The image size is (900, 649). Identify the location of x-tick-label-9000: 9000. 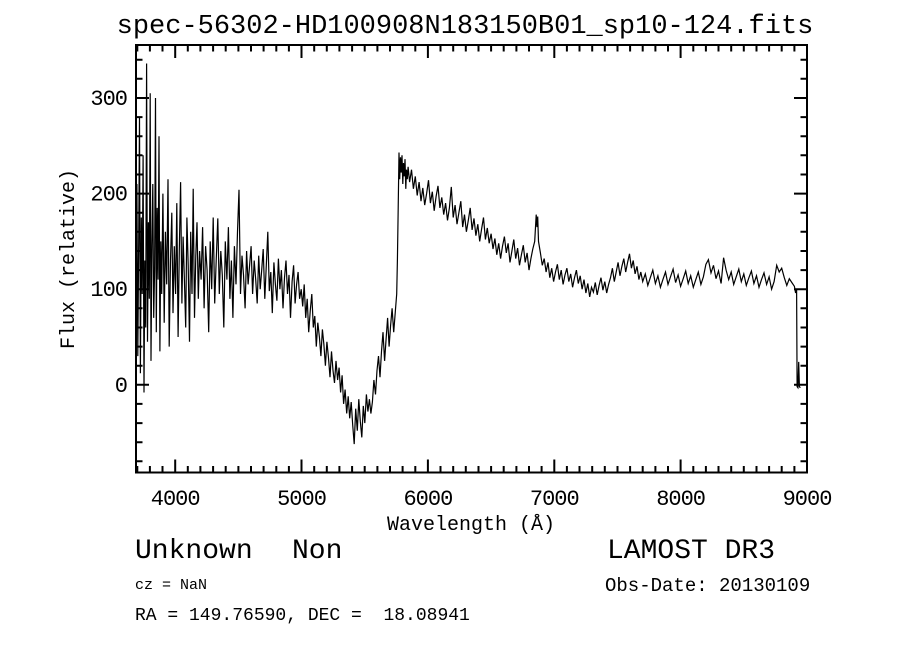
(807, 499).